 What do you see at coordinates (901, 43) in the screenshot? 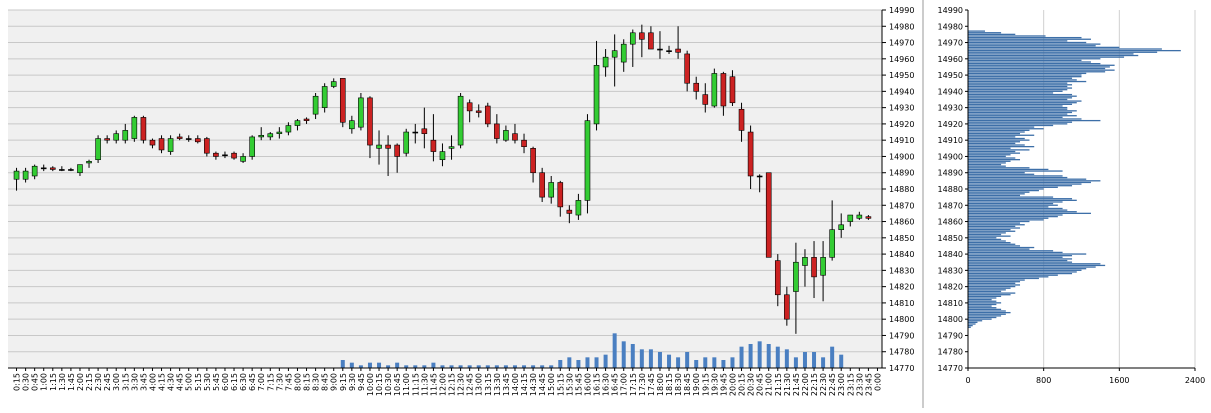
I see `y-tick-label: 14970` at bounding box center [901, 43].